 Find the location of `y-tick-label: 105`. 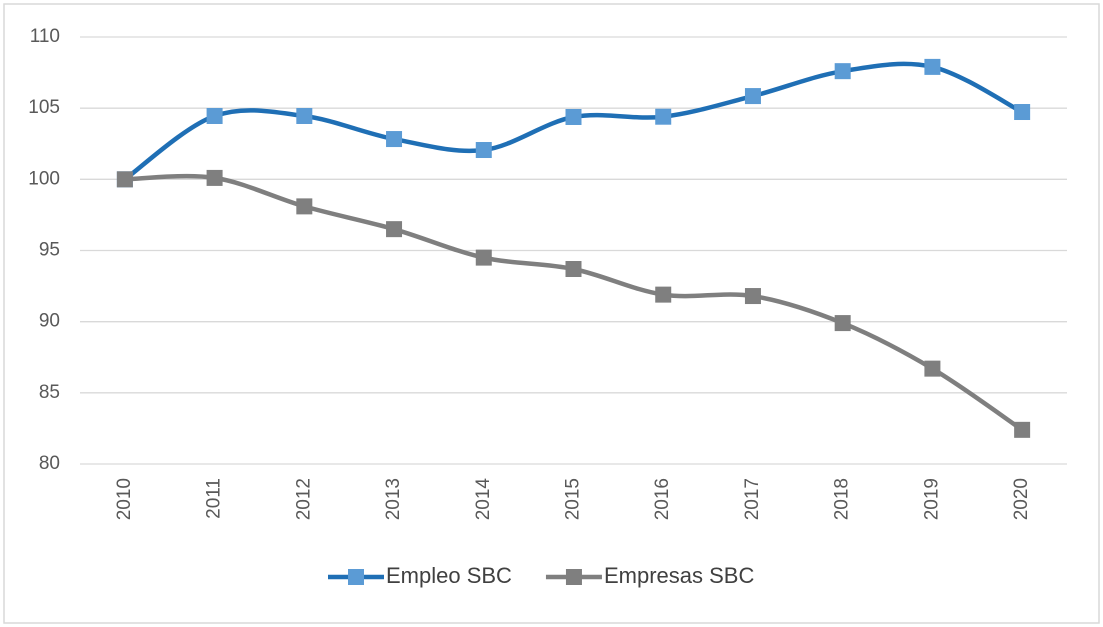

y-tick-label: 105 is located at coordinates (44, 107).